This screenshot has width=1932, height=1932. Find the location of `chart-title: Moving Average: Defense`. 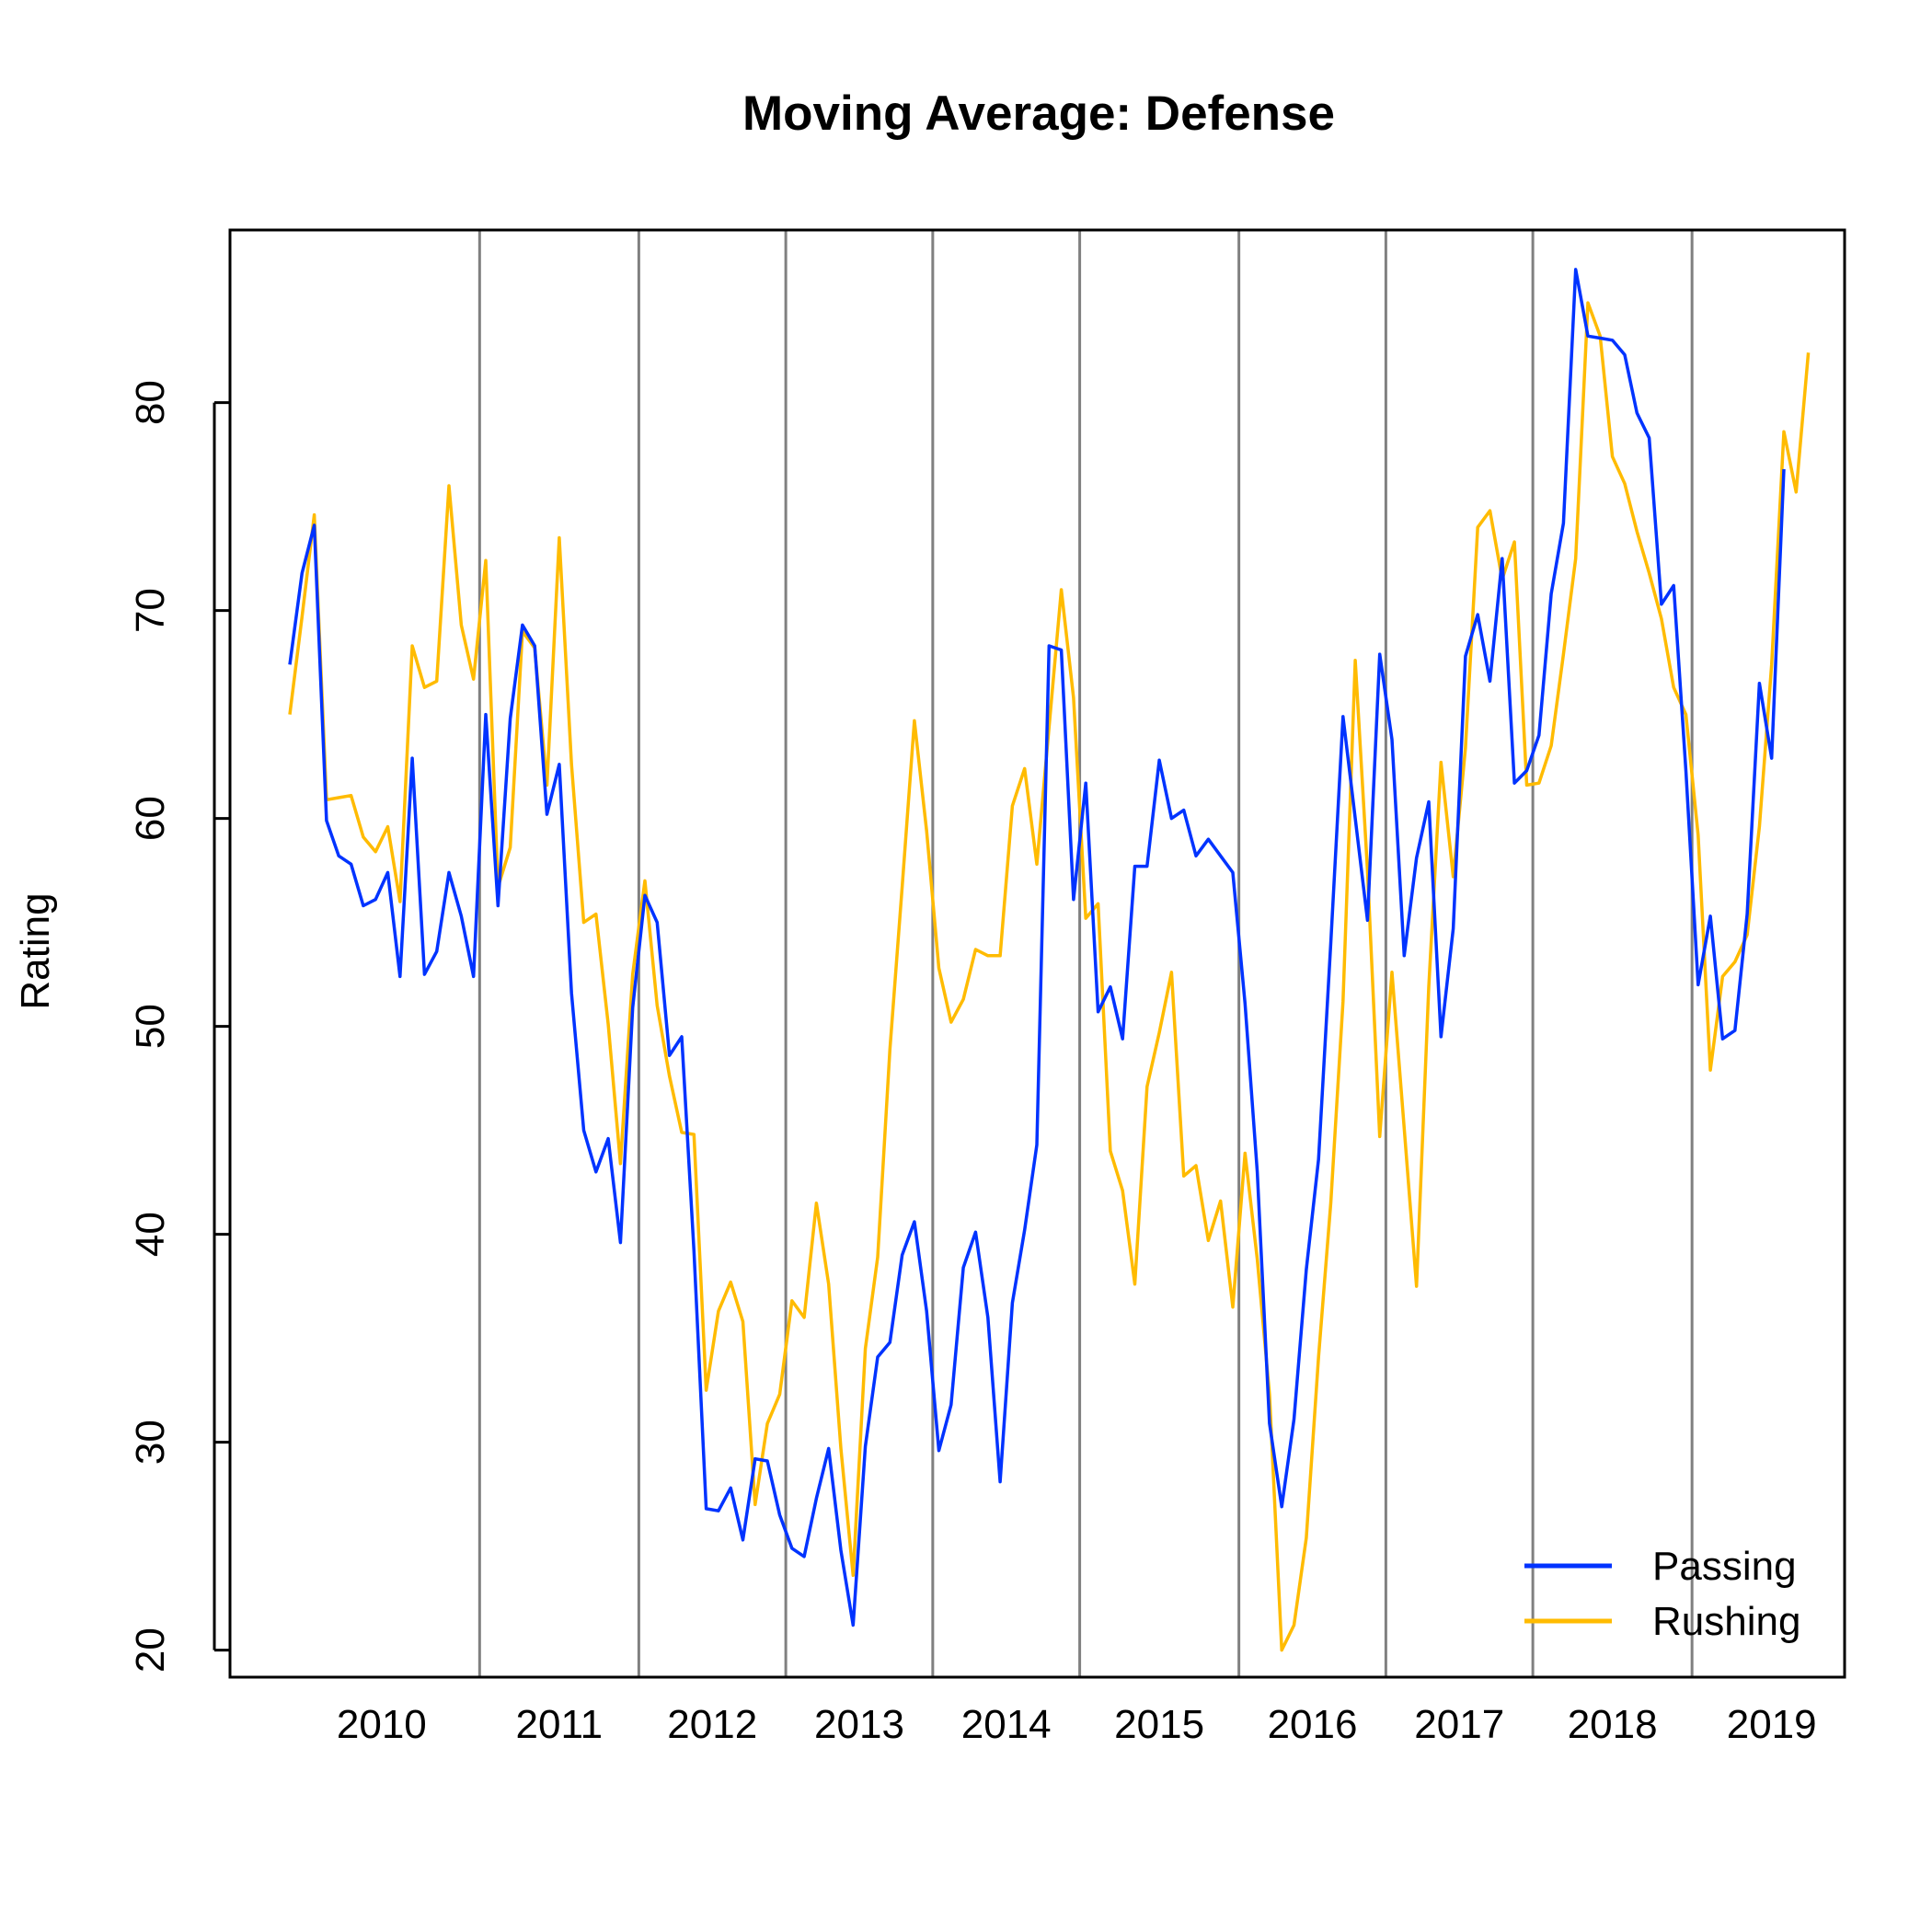

chart-title: Moving Average: Defense is located at coordinates (1038, 113).